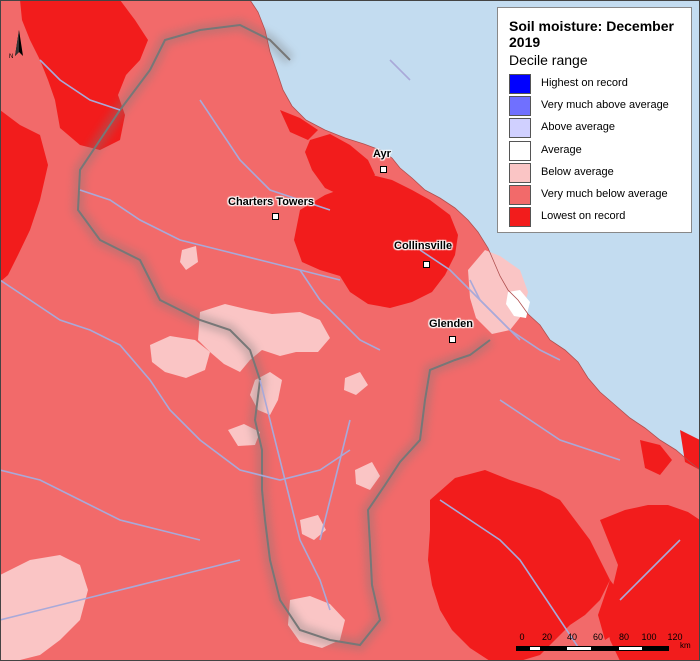 The width and height of the screenshot is (700, 661). I want to click on north-letter: N, so click(11, 57).